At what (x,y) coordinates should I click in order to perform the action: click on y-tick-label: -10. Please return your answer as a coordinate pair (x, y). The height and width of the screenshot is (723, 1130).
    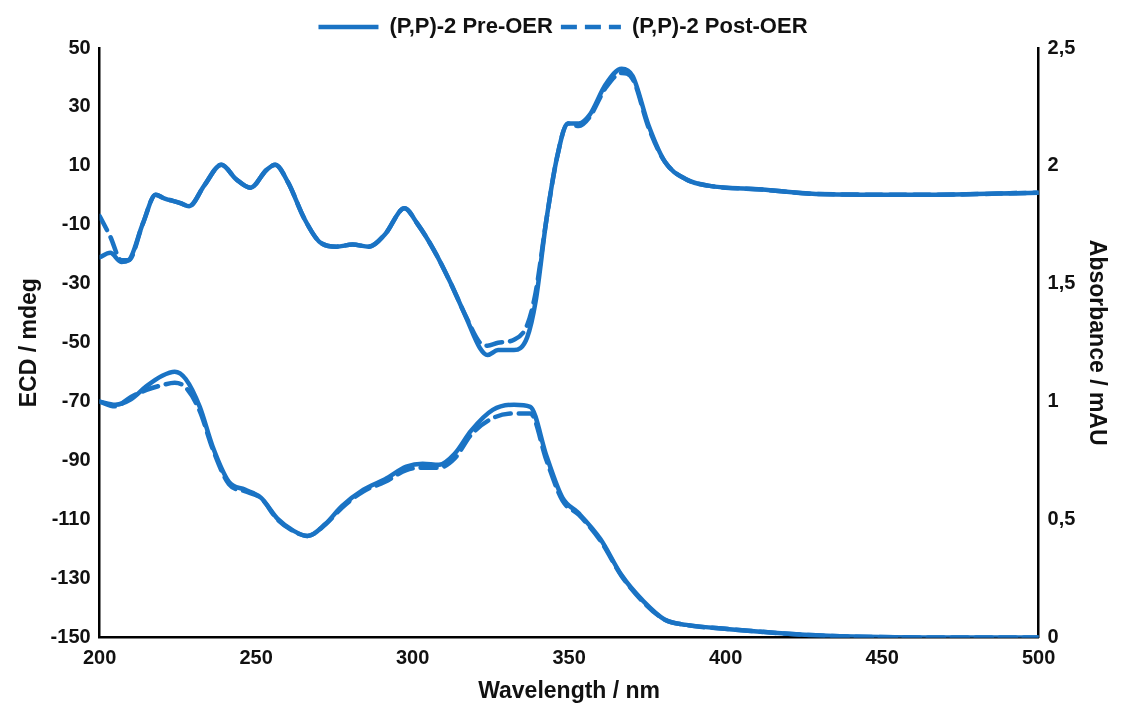
    Looking at the image, I should click on (76, 223).